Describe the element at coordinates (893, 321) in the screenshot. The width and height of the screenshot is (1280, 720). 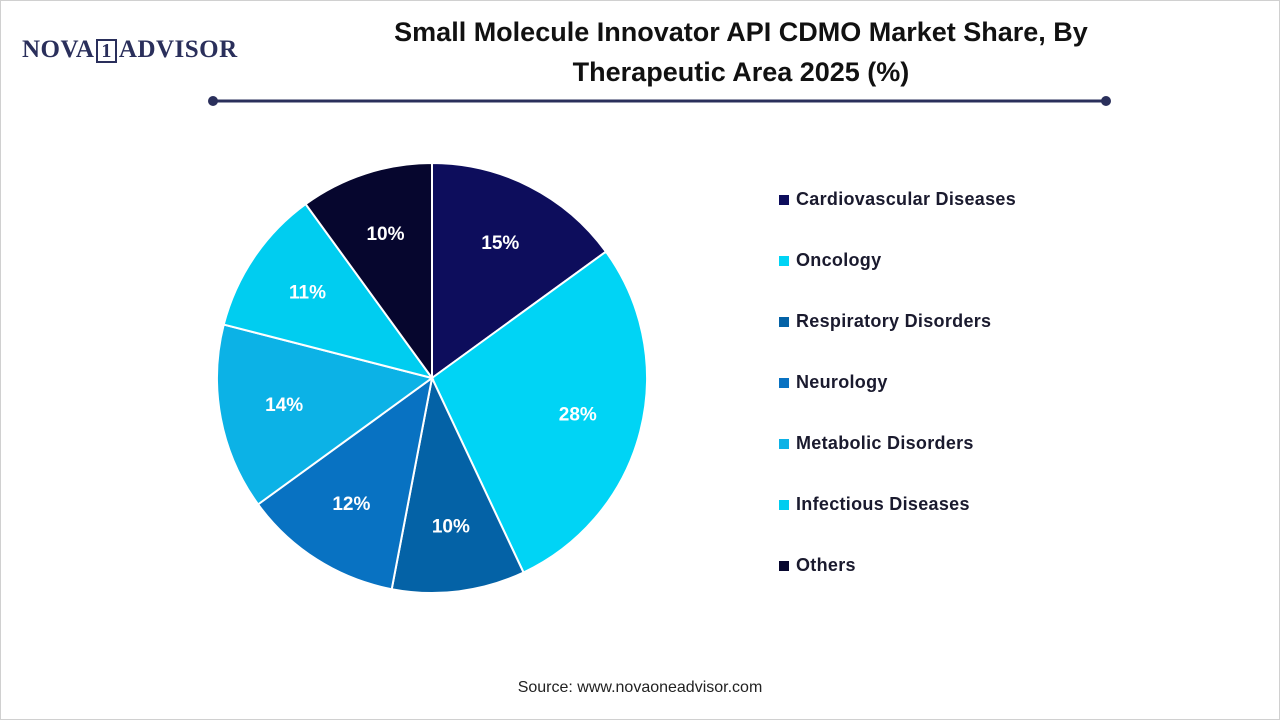
I see `legend-label: Respiratory Disorders` at that location.